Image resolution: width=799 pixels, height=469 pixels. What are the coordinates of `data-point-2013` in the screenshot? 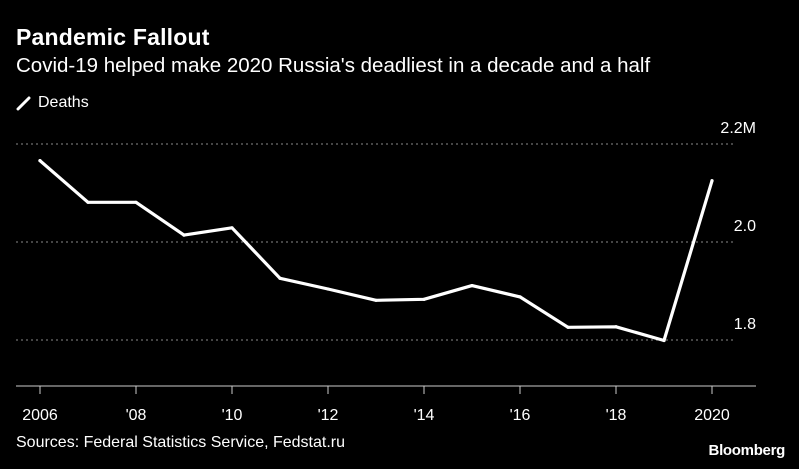 It's located at (376, 300).